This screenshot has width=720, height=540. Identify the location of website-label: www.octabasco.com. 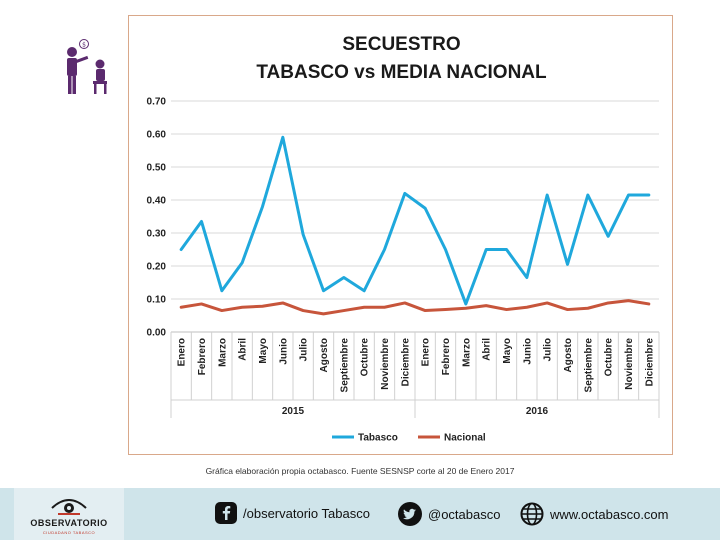
(609, 514).